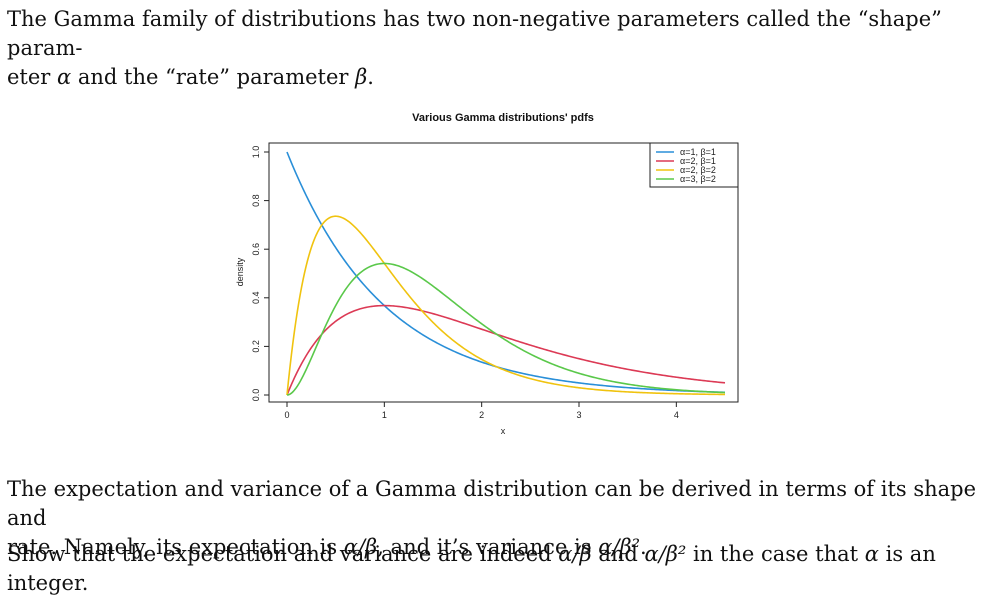 This screenshot has width=988, height=598. I want to click on x-axis-label: x, so click(503, 431).